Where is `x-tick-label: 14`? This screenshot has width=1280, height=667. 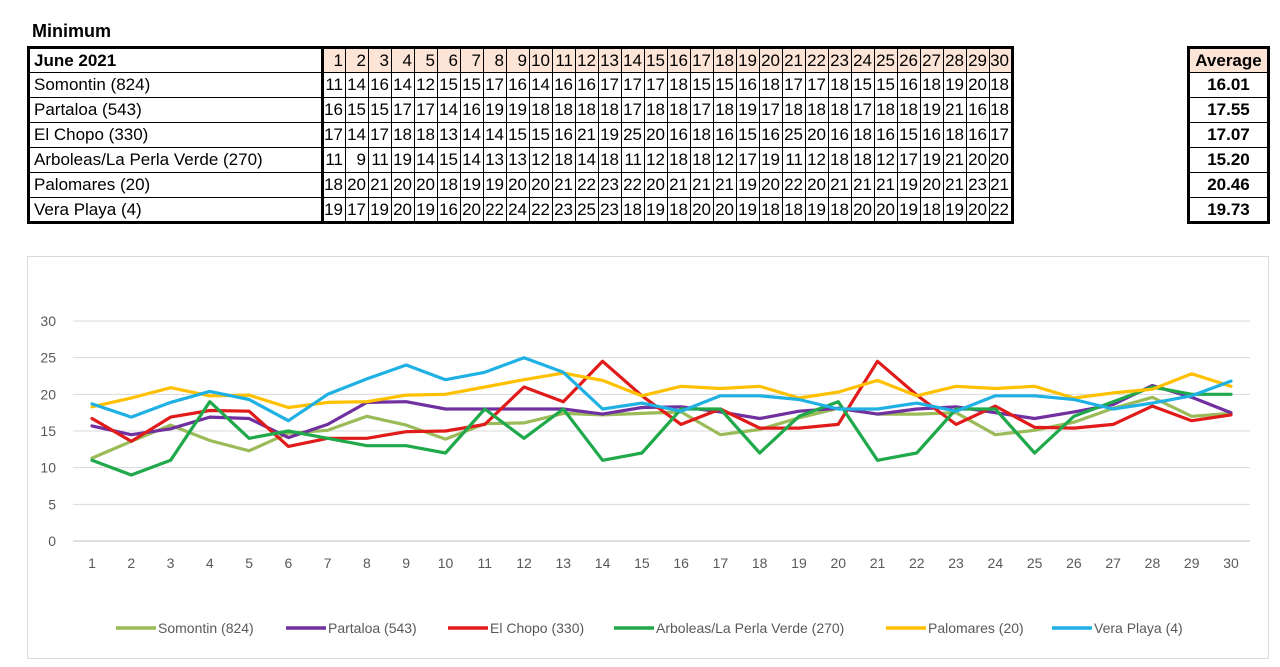
x-tick-label: 14 is located at coordinates (603, 563).